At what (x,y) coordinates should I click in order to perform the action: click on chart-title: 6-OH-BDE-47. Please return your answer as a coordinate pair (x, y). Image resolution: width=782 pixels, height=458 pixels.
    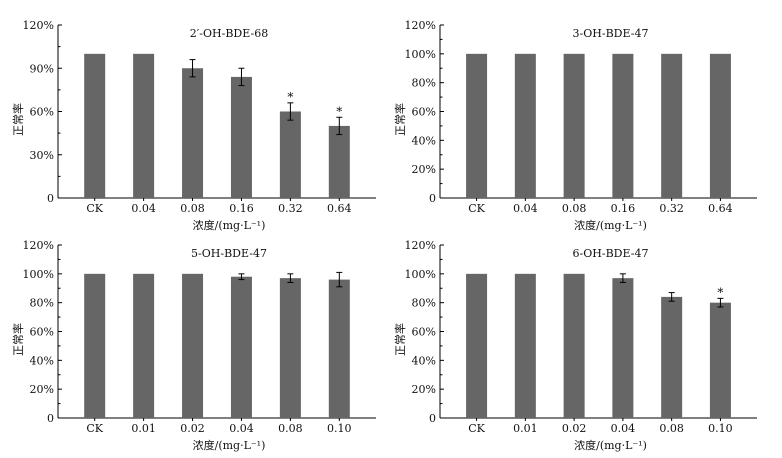
    Looking at the image, I should click on (611, 253).